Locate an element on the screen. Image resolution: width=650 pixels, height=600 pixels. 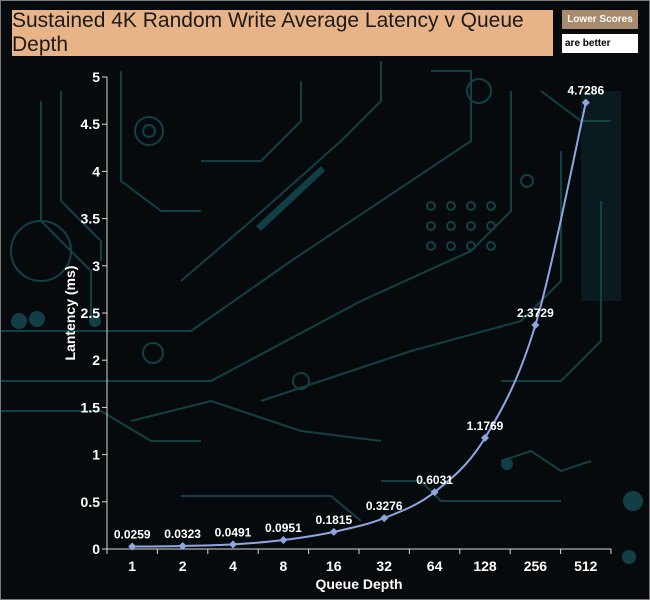
y-tick-label: 0.5 is located at coordinates (91, 502).